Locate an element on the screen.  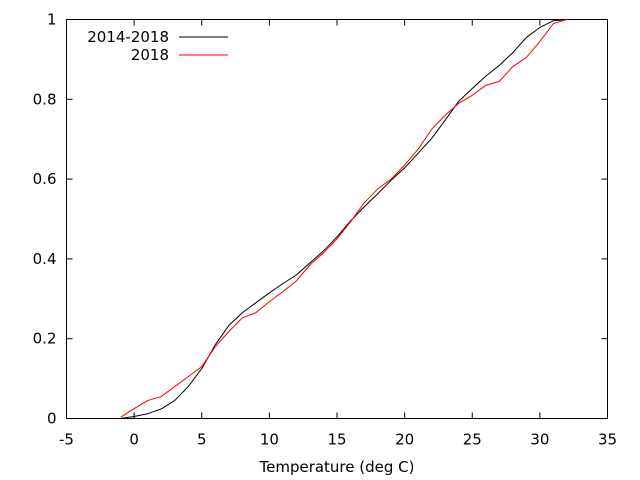
x-tick-label: 15 is located at coordinates (336, 440).